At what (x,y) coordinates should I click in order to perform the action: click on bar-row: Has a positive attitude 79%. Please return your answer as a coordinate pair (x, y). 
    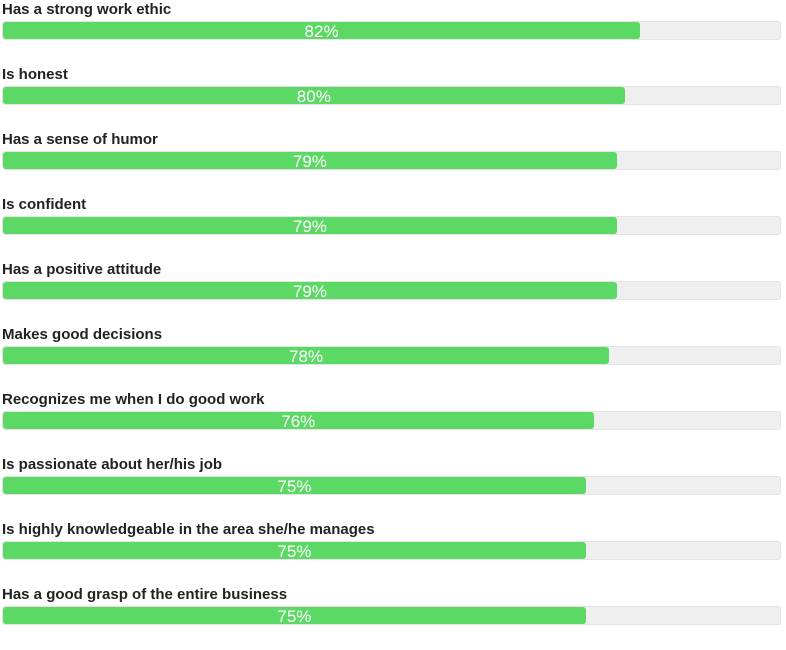
    Looking at the image, I should click on (392, 292).